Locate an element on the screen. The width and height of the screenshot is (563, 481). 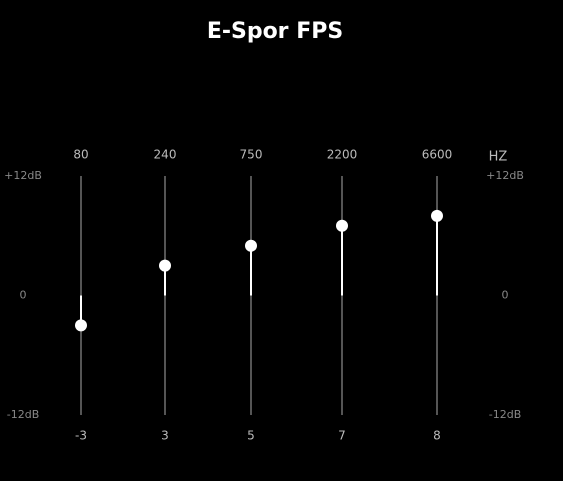
value-label: -3 is located at coordinates (81, 436).